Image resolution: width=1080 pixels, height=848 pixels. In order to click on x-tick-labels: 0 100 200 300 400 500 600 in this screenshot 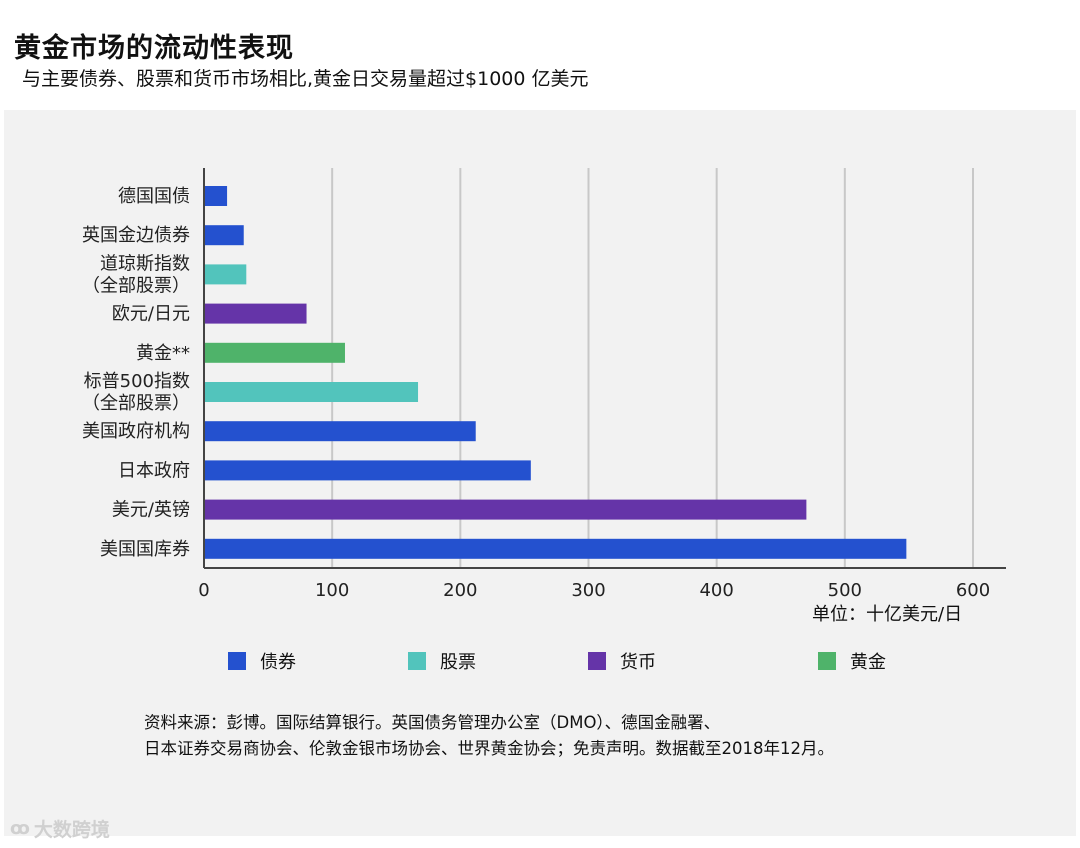, I will do `click(594, 590)`.